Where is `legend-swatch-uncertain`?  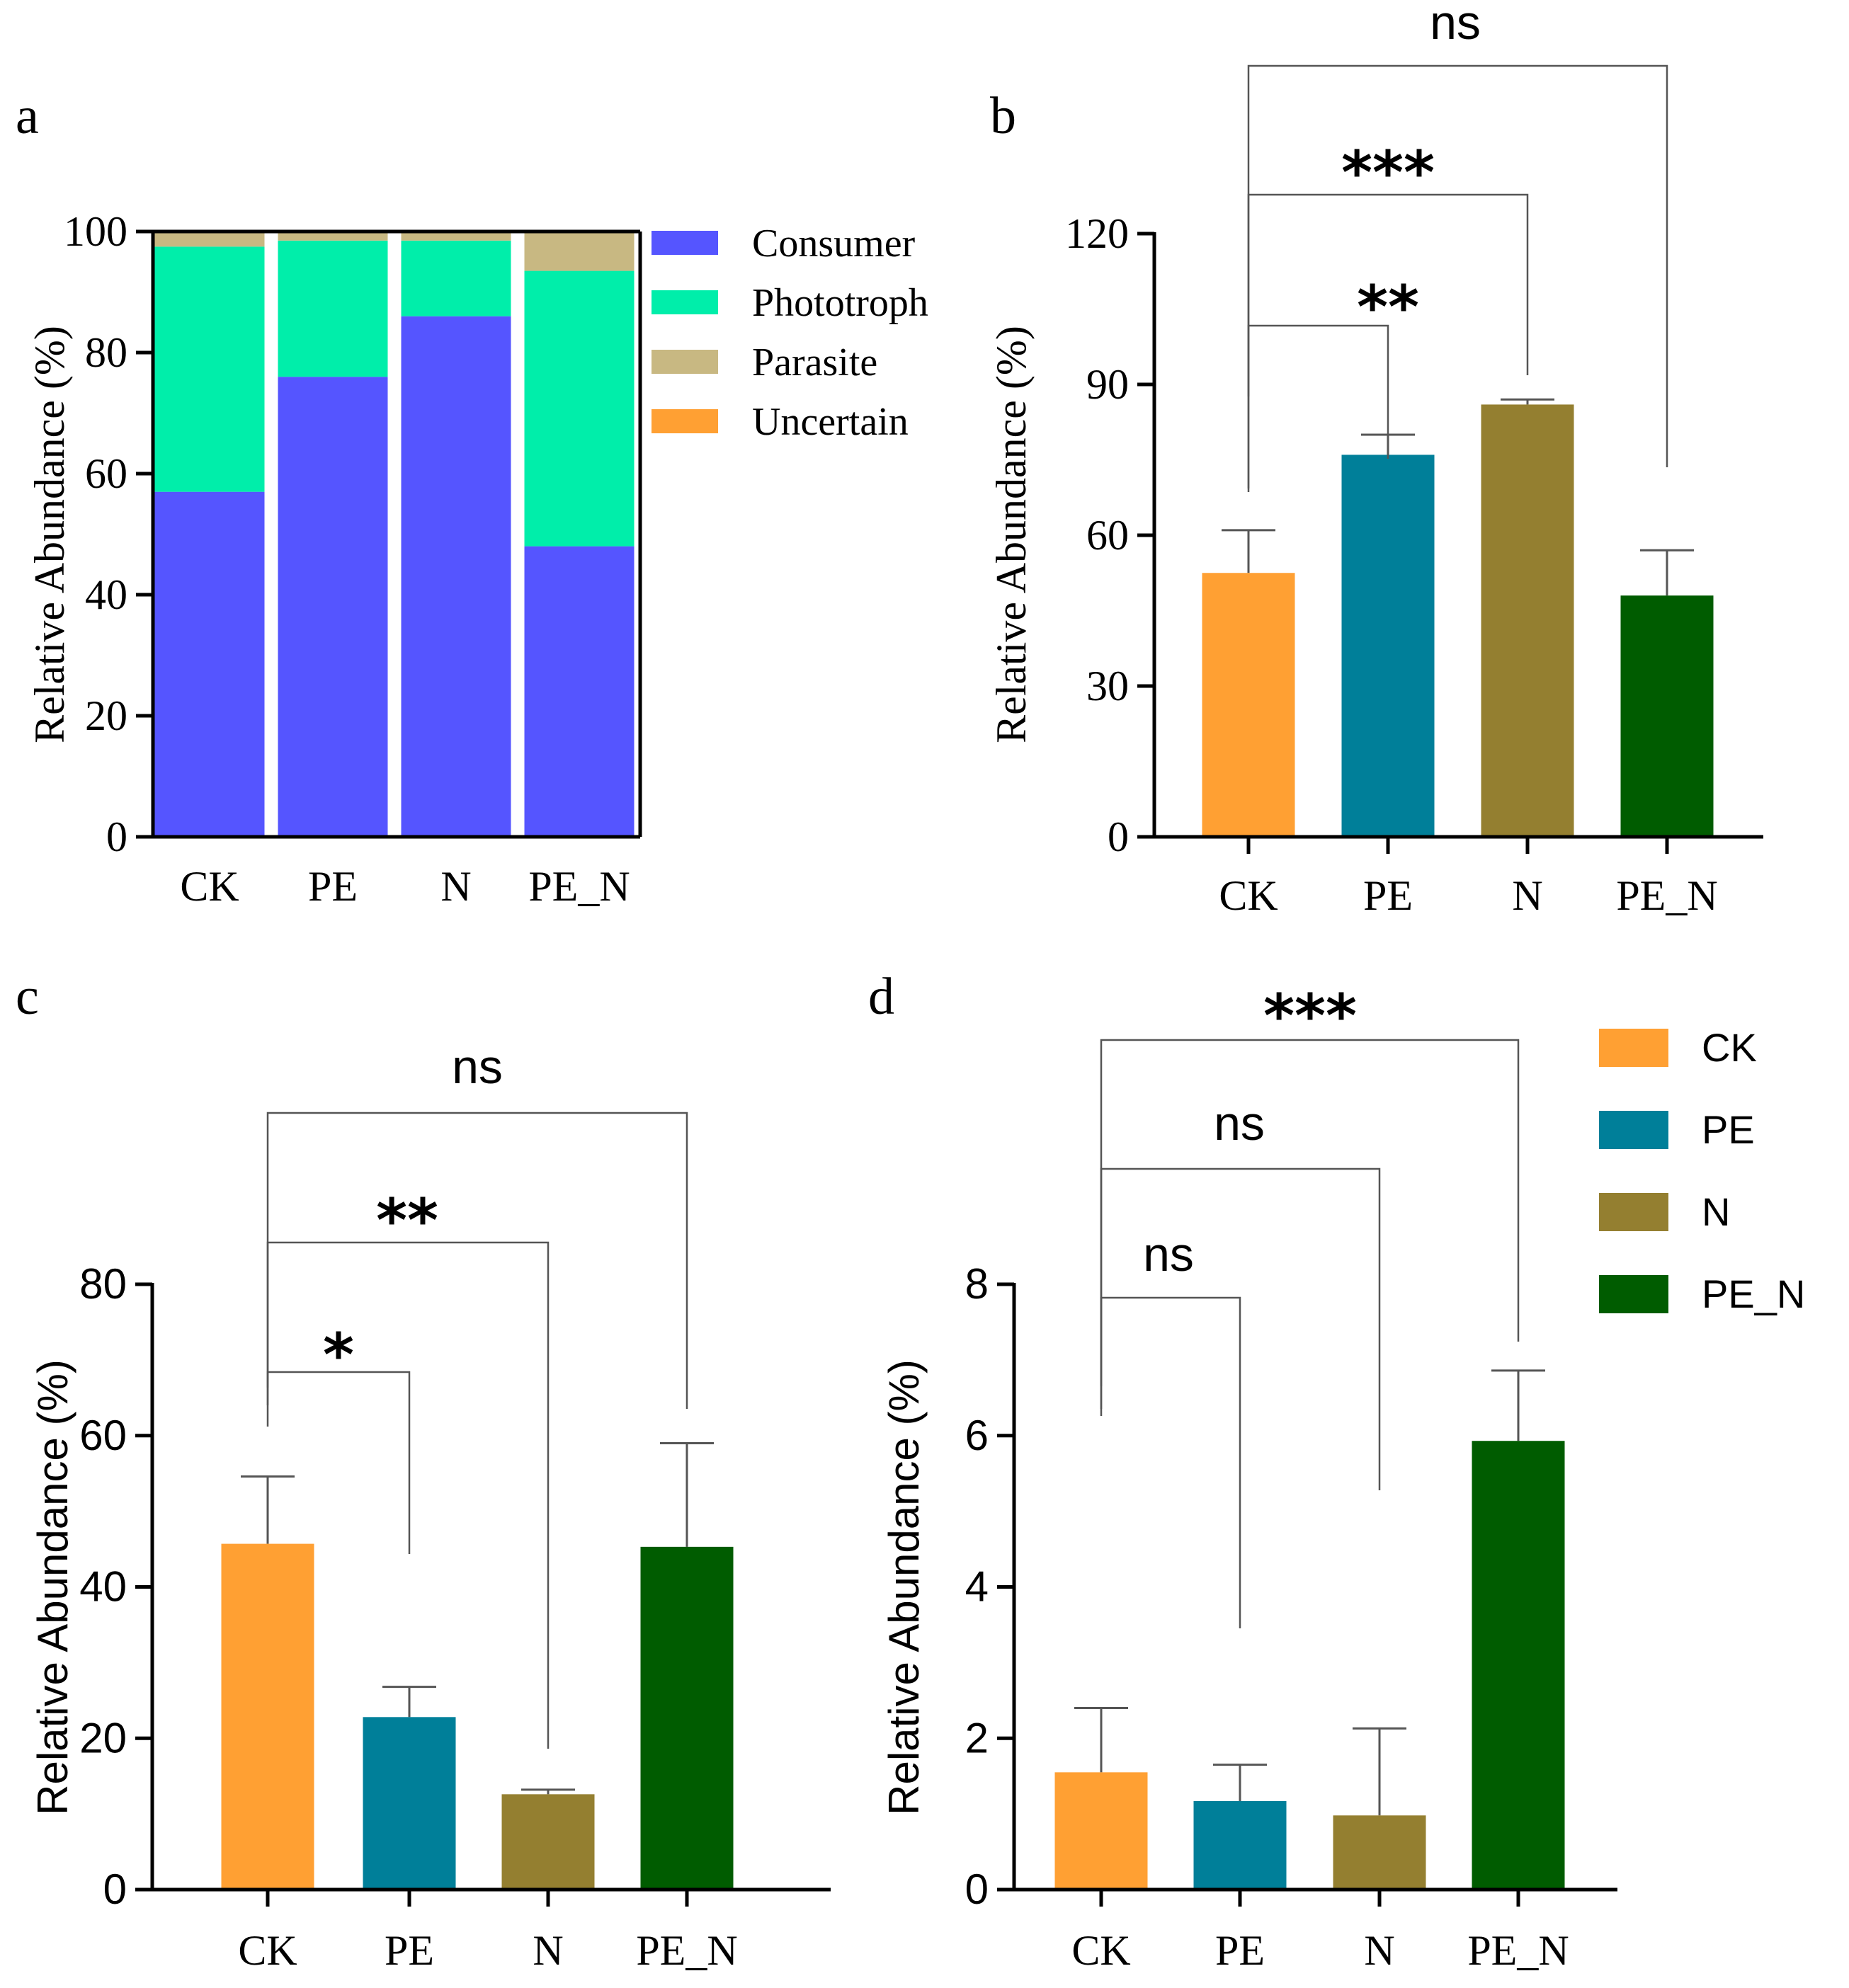 legend-swatch-uncertain is located at coordinates (685, 421).